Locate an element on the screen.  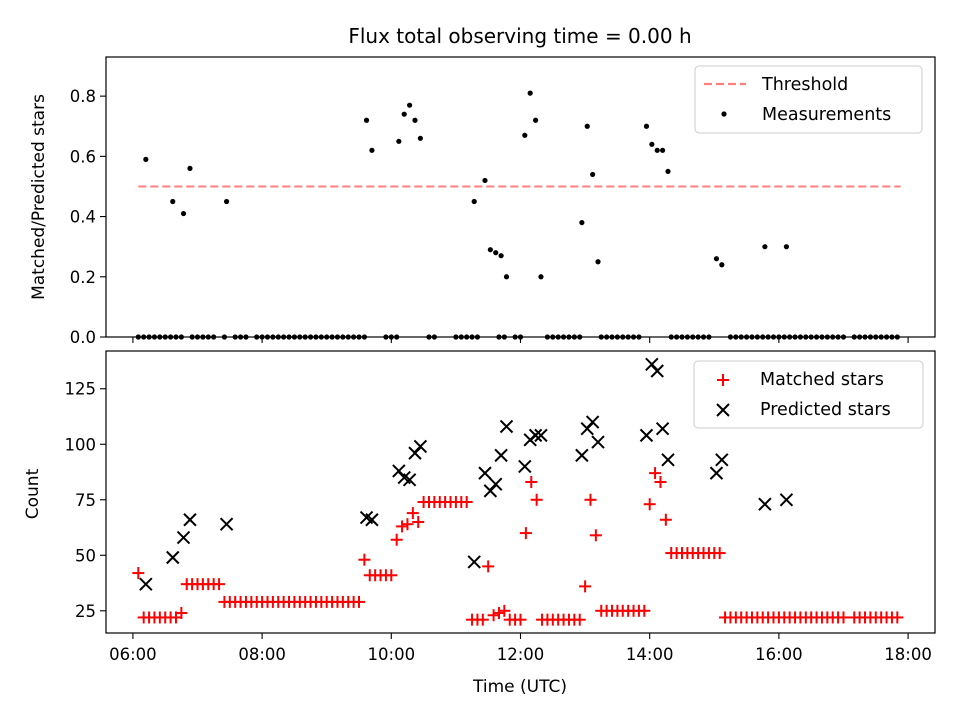
legend-threshold-label: Threshold is located at coordinates (804, 85).